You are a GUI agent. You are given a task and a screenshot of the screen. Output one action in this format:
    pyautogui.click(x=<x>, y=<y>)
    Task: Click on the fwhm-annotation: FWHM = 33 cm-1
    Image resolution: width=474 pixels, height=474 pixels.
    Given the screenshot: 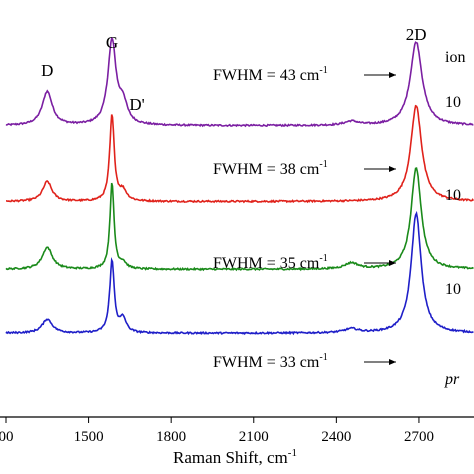 What is the action you would take?
    pyautogui.click(x=270, y=361)
    